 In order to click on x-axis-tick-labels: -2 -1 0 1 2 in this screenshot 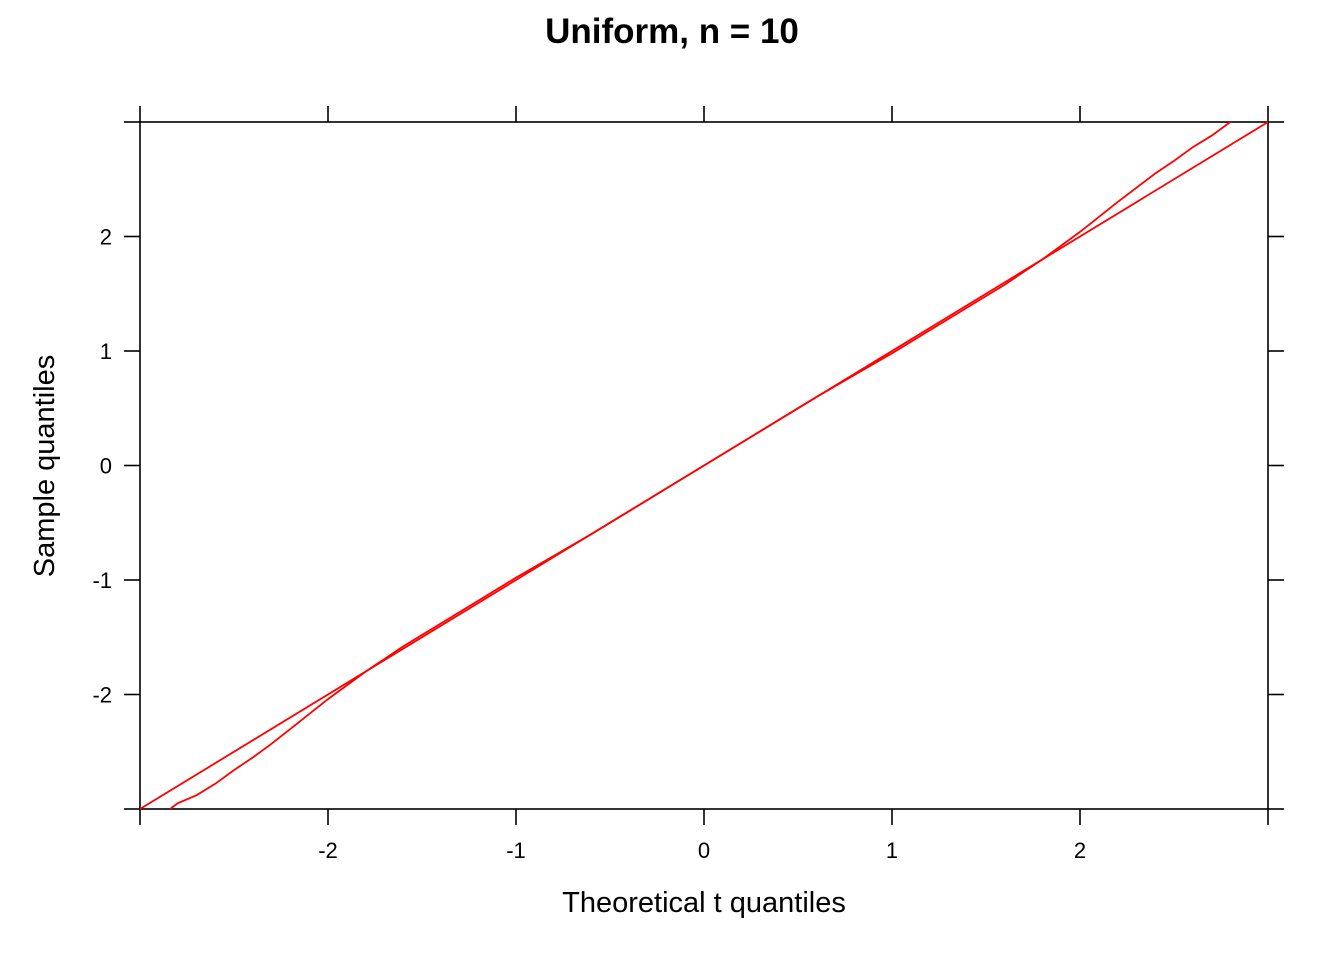, I will do `click(702, 850)`.